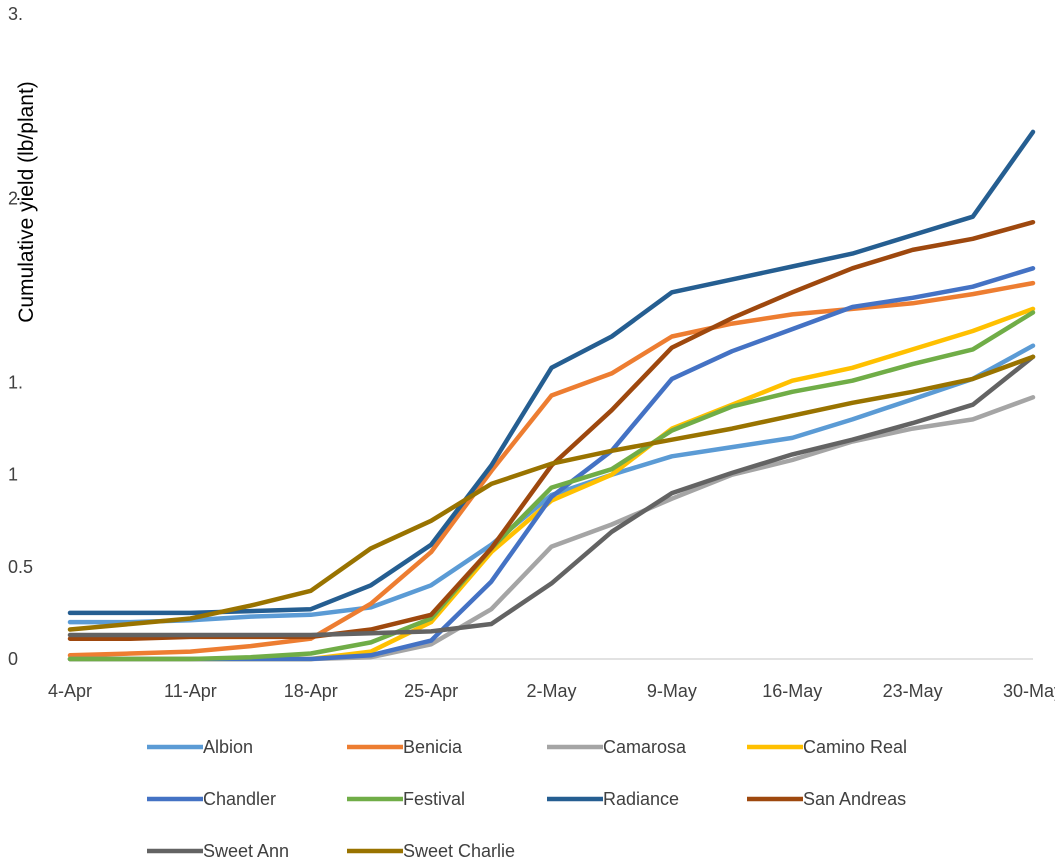 The image size is (1055, 865). Describe the element at coordinates (434, 799) in the screenshot. I see `legend-label: Festival` at that location.